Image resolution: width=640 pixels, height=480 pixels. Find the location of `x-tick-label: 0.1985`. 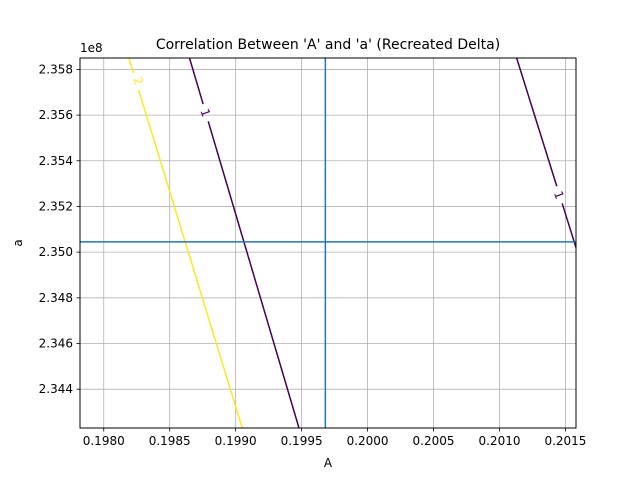

x-tick-label: 0.1985 is located at coordinates (170, 441).